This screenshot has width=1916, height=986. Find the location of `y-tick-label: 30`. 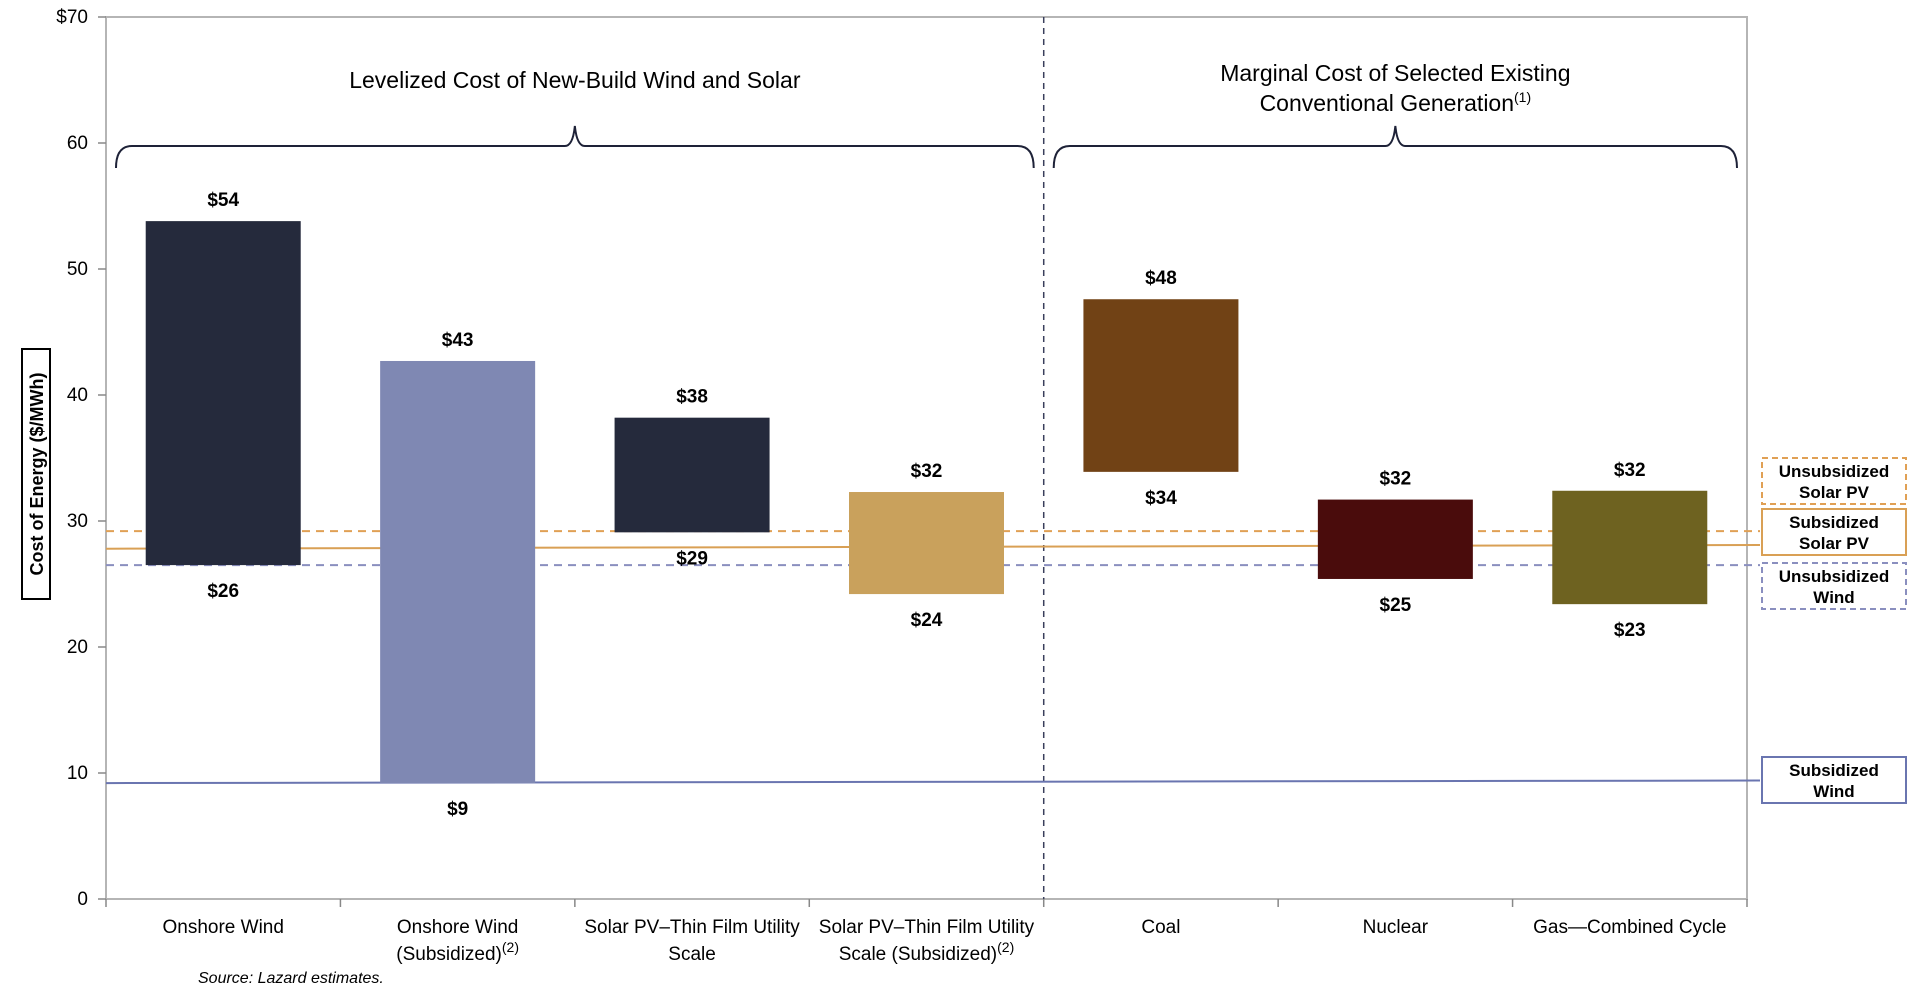

y-tick-label: 30 is located at coordinates (77, 521).